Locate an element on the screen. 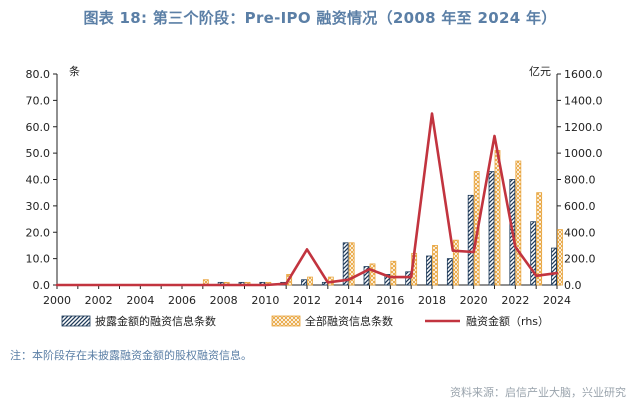 Image resolution: width=640 pixels, height=404 pixels. y-left-unit: 条 is located at coordinates (74, 71).